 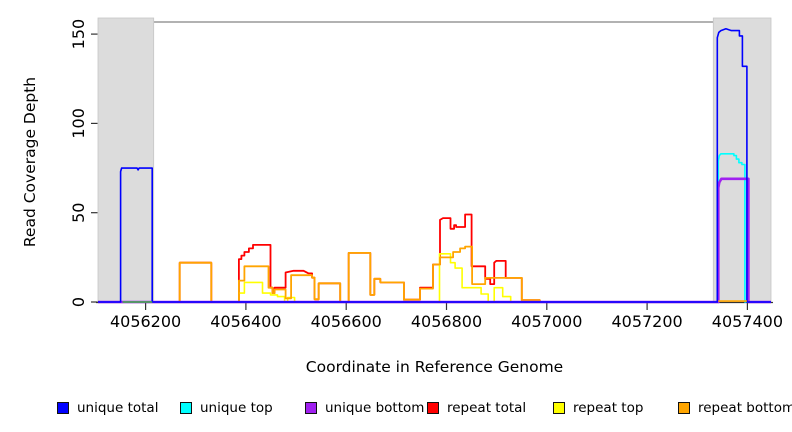 I want to click on y-axis-title: Read Coverage Depth, so click(x=30, y=162).